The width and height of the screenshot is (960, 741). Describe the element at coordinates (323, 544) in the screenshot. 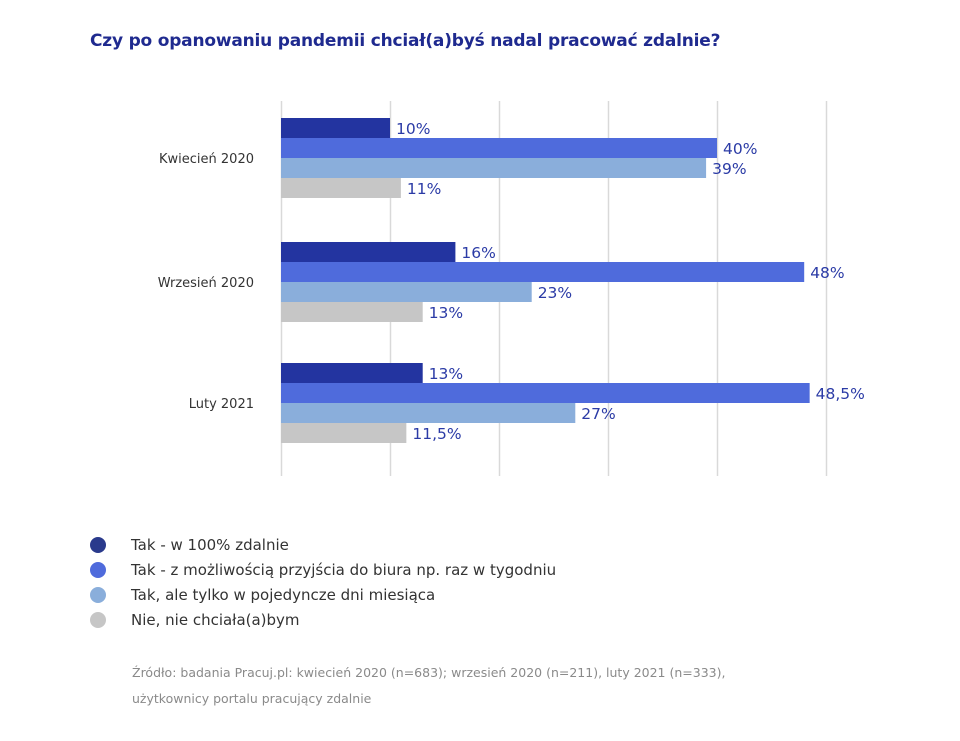

I see `legend-item: Tak - w 100% zdalnie` at that location.